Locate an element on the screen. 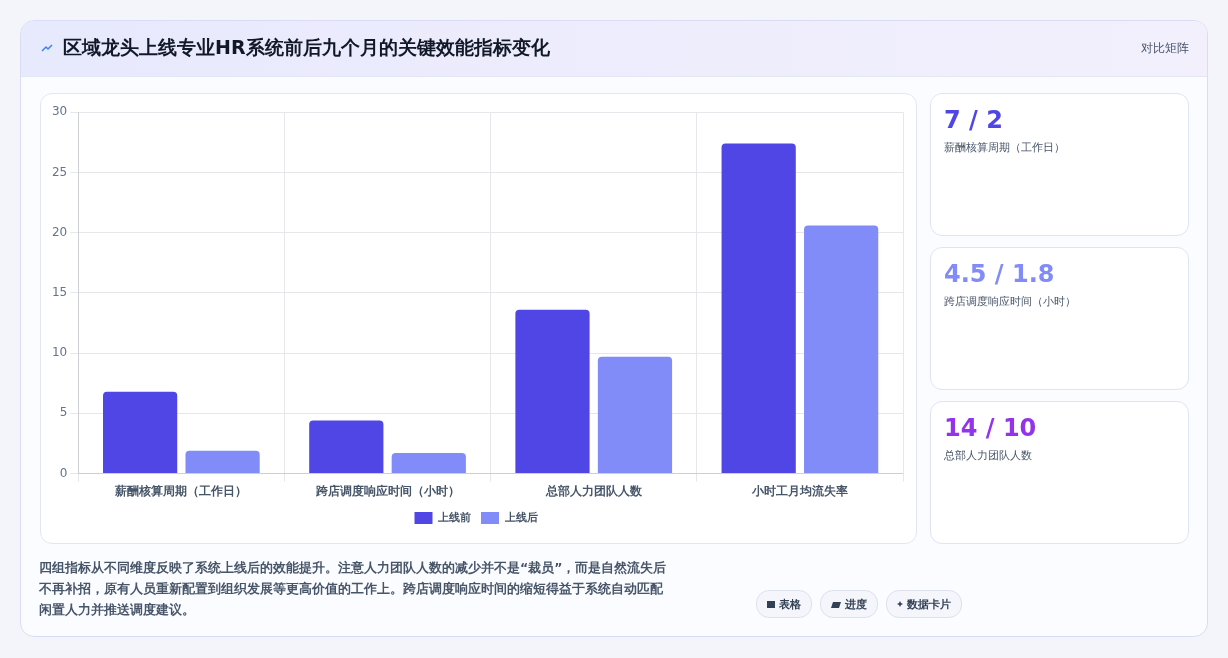 This screenshot has height=658, width=1228. text: 14 / 10 is located at coordinates (990, 428).